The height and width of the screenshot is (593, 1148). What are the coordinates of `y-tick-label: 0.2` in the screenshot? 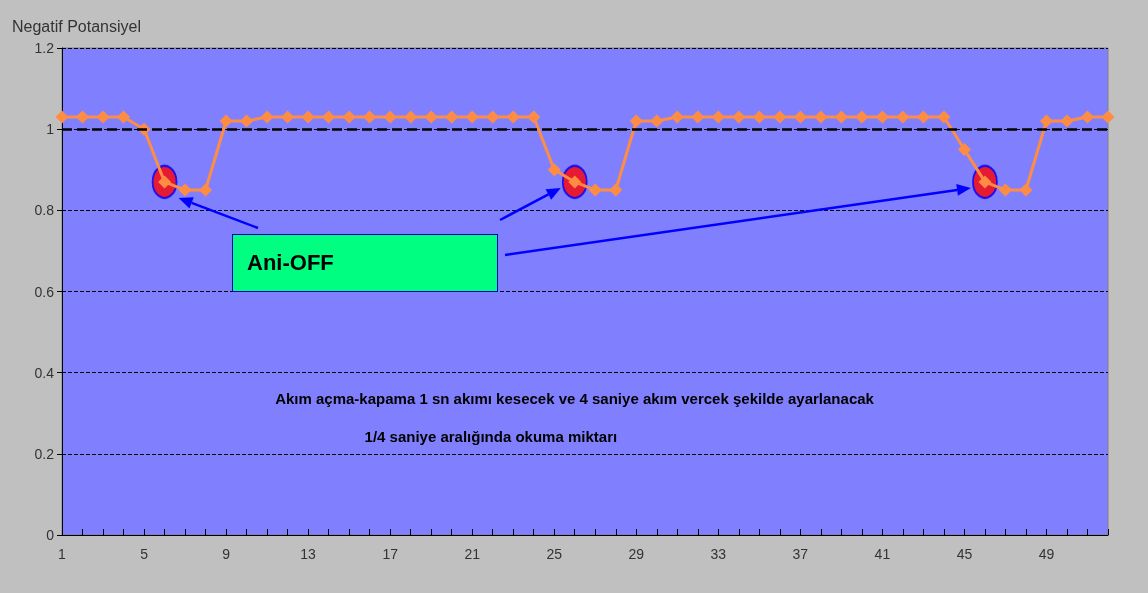 It's located at (44, 453).